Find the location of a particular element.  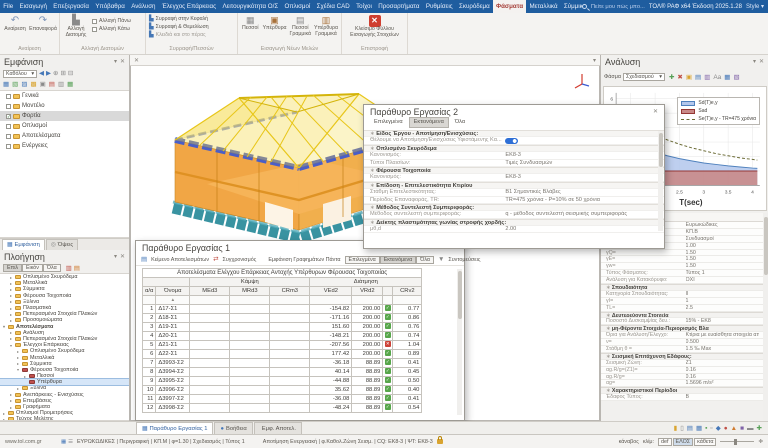

nav-tree-item: ▸ Τεύχος Μελέτης is located at coordinates (28, 418).